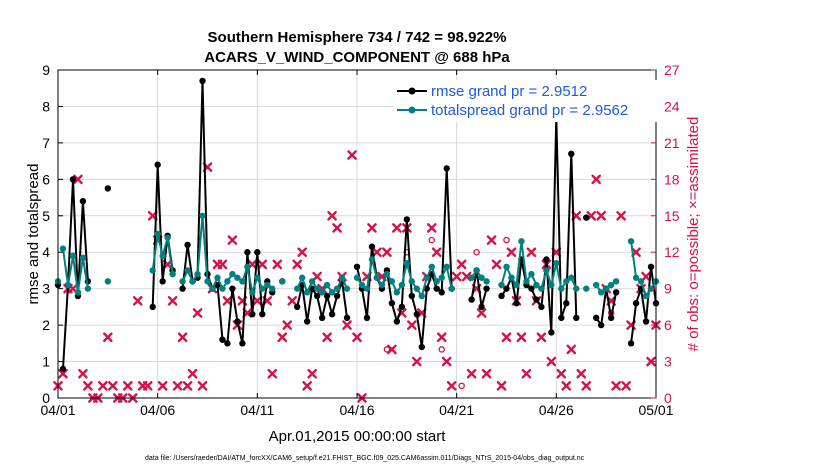 Image resolution: width=830 pixels, height=470 pixels. What do you see at coordinates (672, 143) in the screenshot?
I see `y-tick-label-right: 21` at bounding box center [672, 143].